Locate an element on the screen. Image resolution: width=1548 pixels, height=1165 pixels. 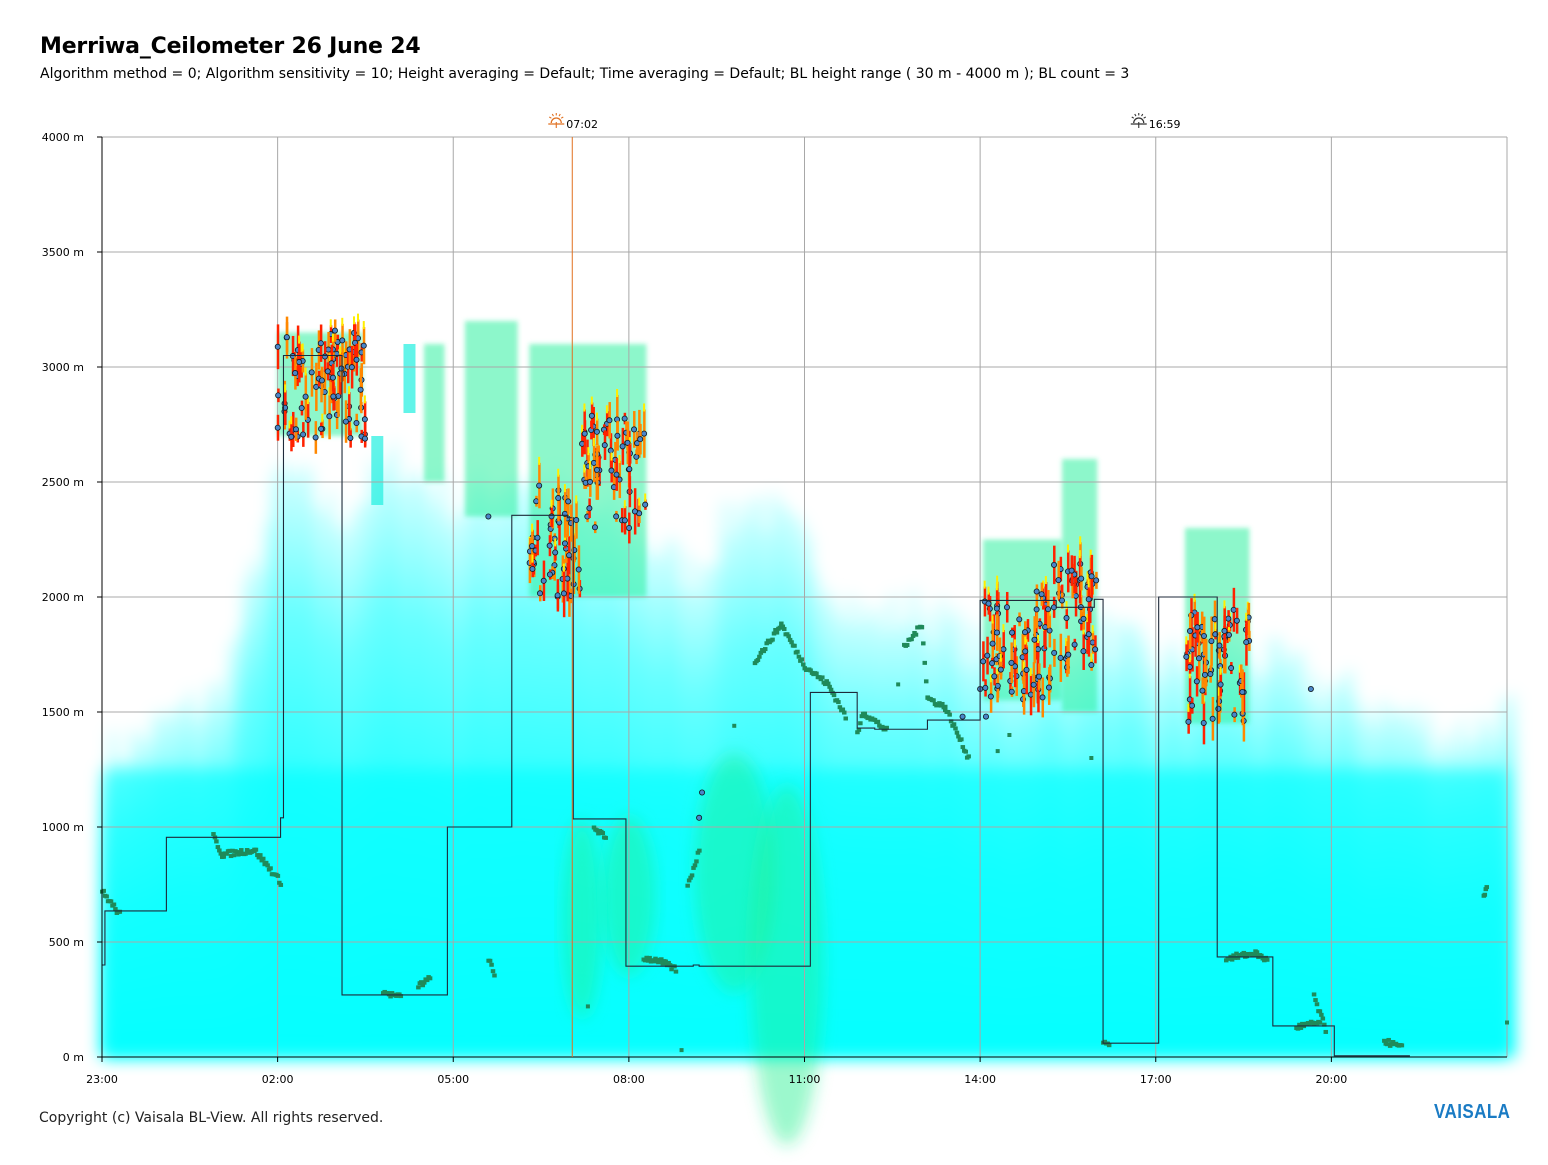
y-tick-label: 4000 m is located at coordinates (63, 137).